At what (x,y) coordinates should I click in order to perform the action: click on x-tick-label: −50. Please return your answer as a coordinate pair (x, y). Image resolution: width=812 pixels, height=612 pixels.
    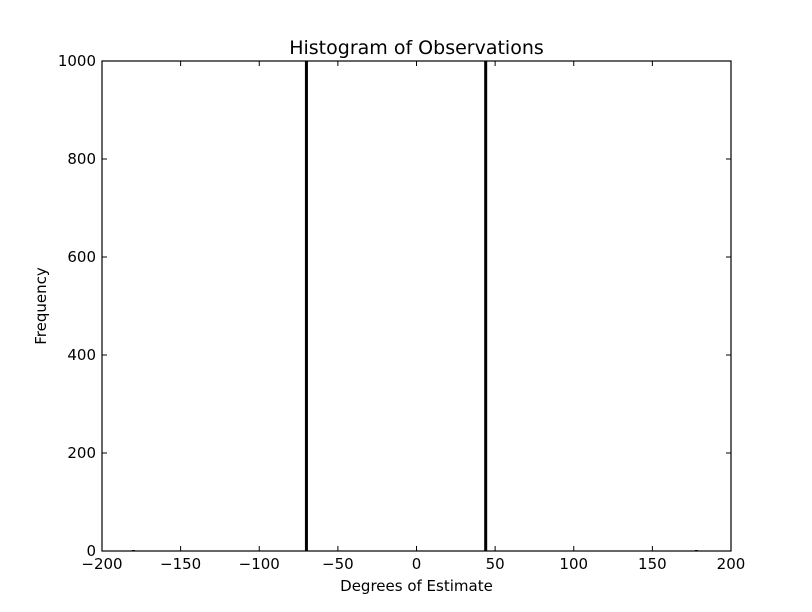
    Looking at the image, I should click on (338, 564).